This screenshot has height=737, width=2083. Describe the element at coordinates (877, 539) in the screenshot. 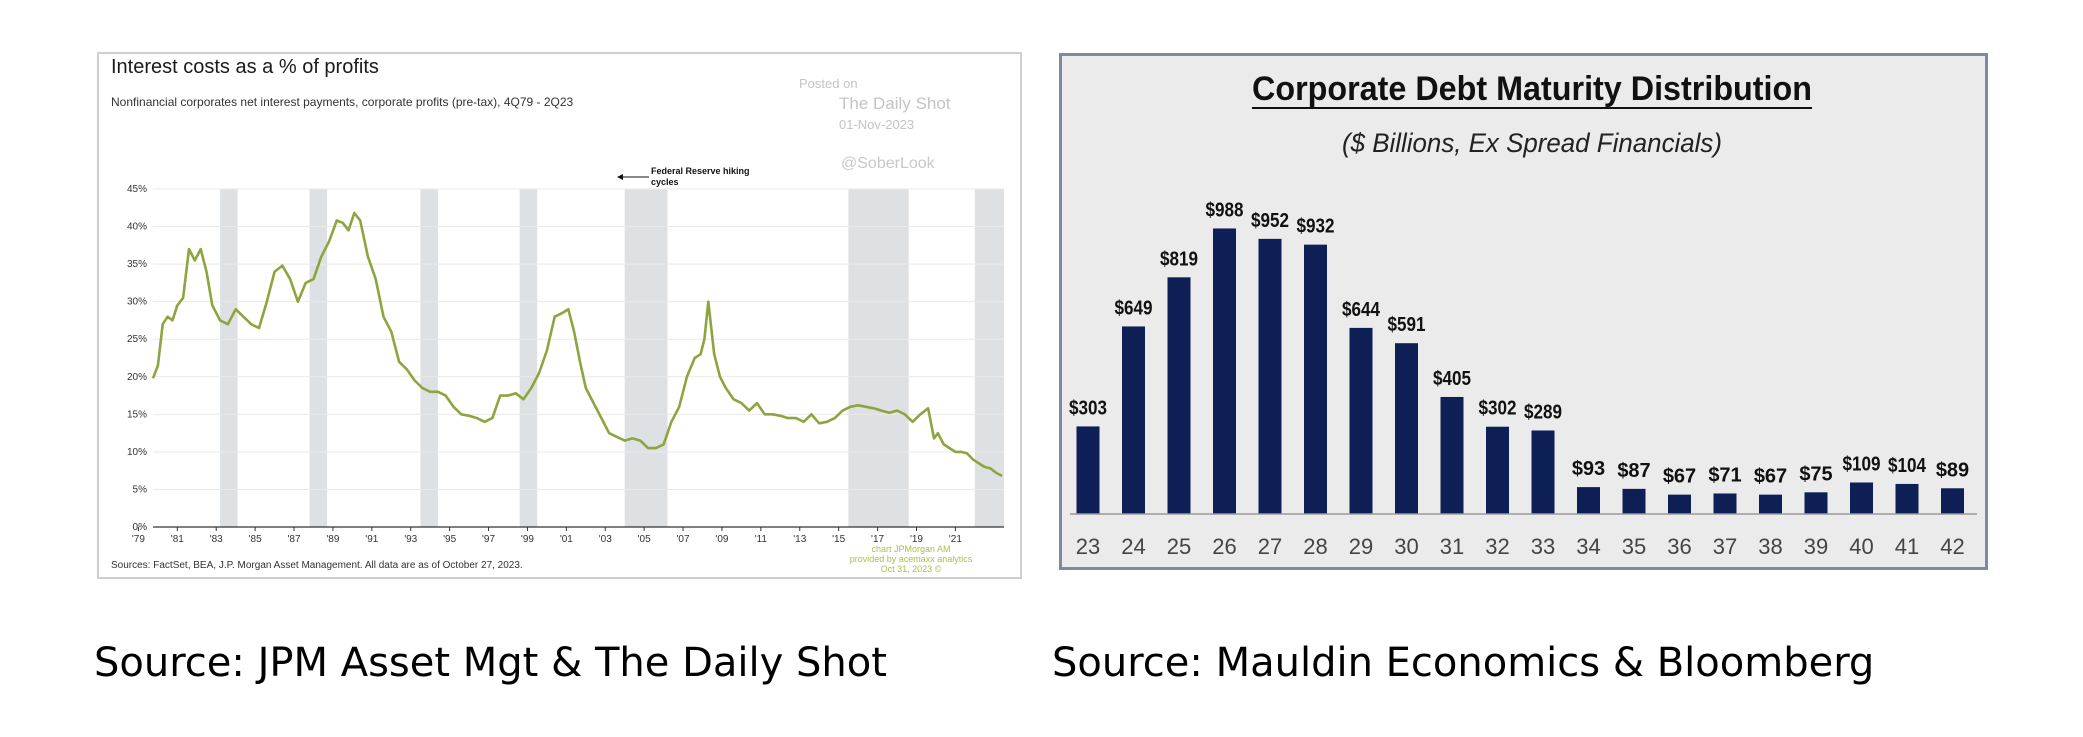

I see `x-tick-label: '17` at that location.